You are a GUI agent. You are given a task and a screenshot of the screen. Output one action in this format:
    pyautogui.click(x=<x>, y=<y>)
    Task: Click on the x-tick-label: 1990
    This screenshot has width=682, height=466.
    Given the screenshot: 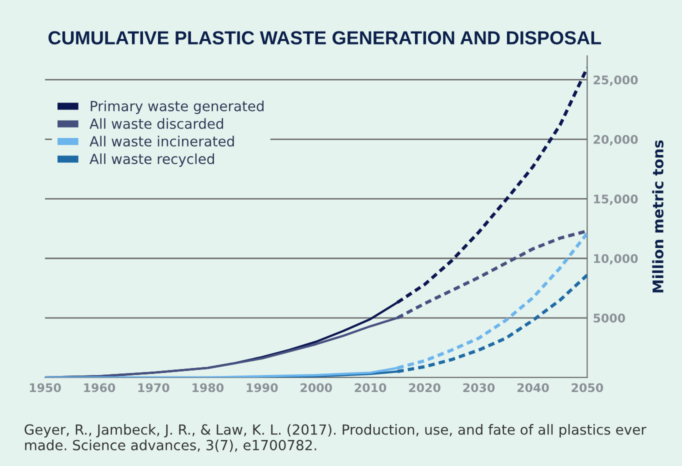 What is the action you would take?
    pyautogui.click(x=262, y=387)
    